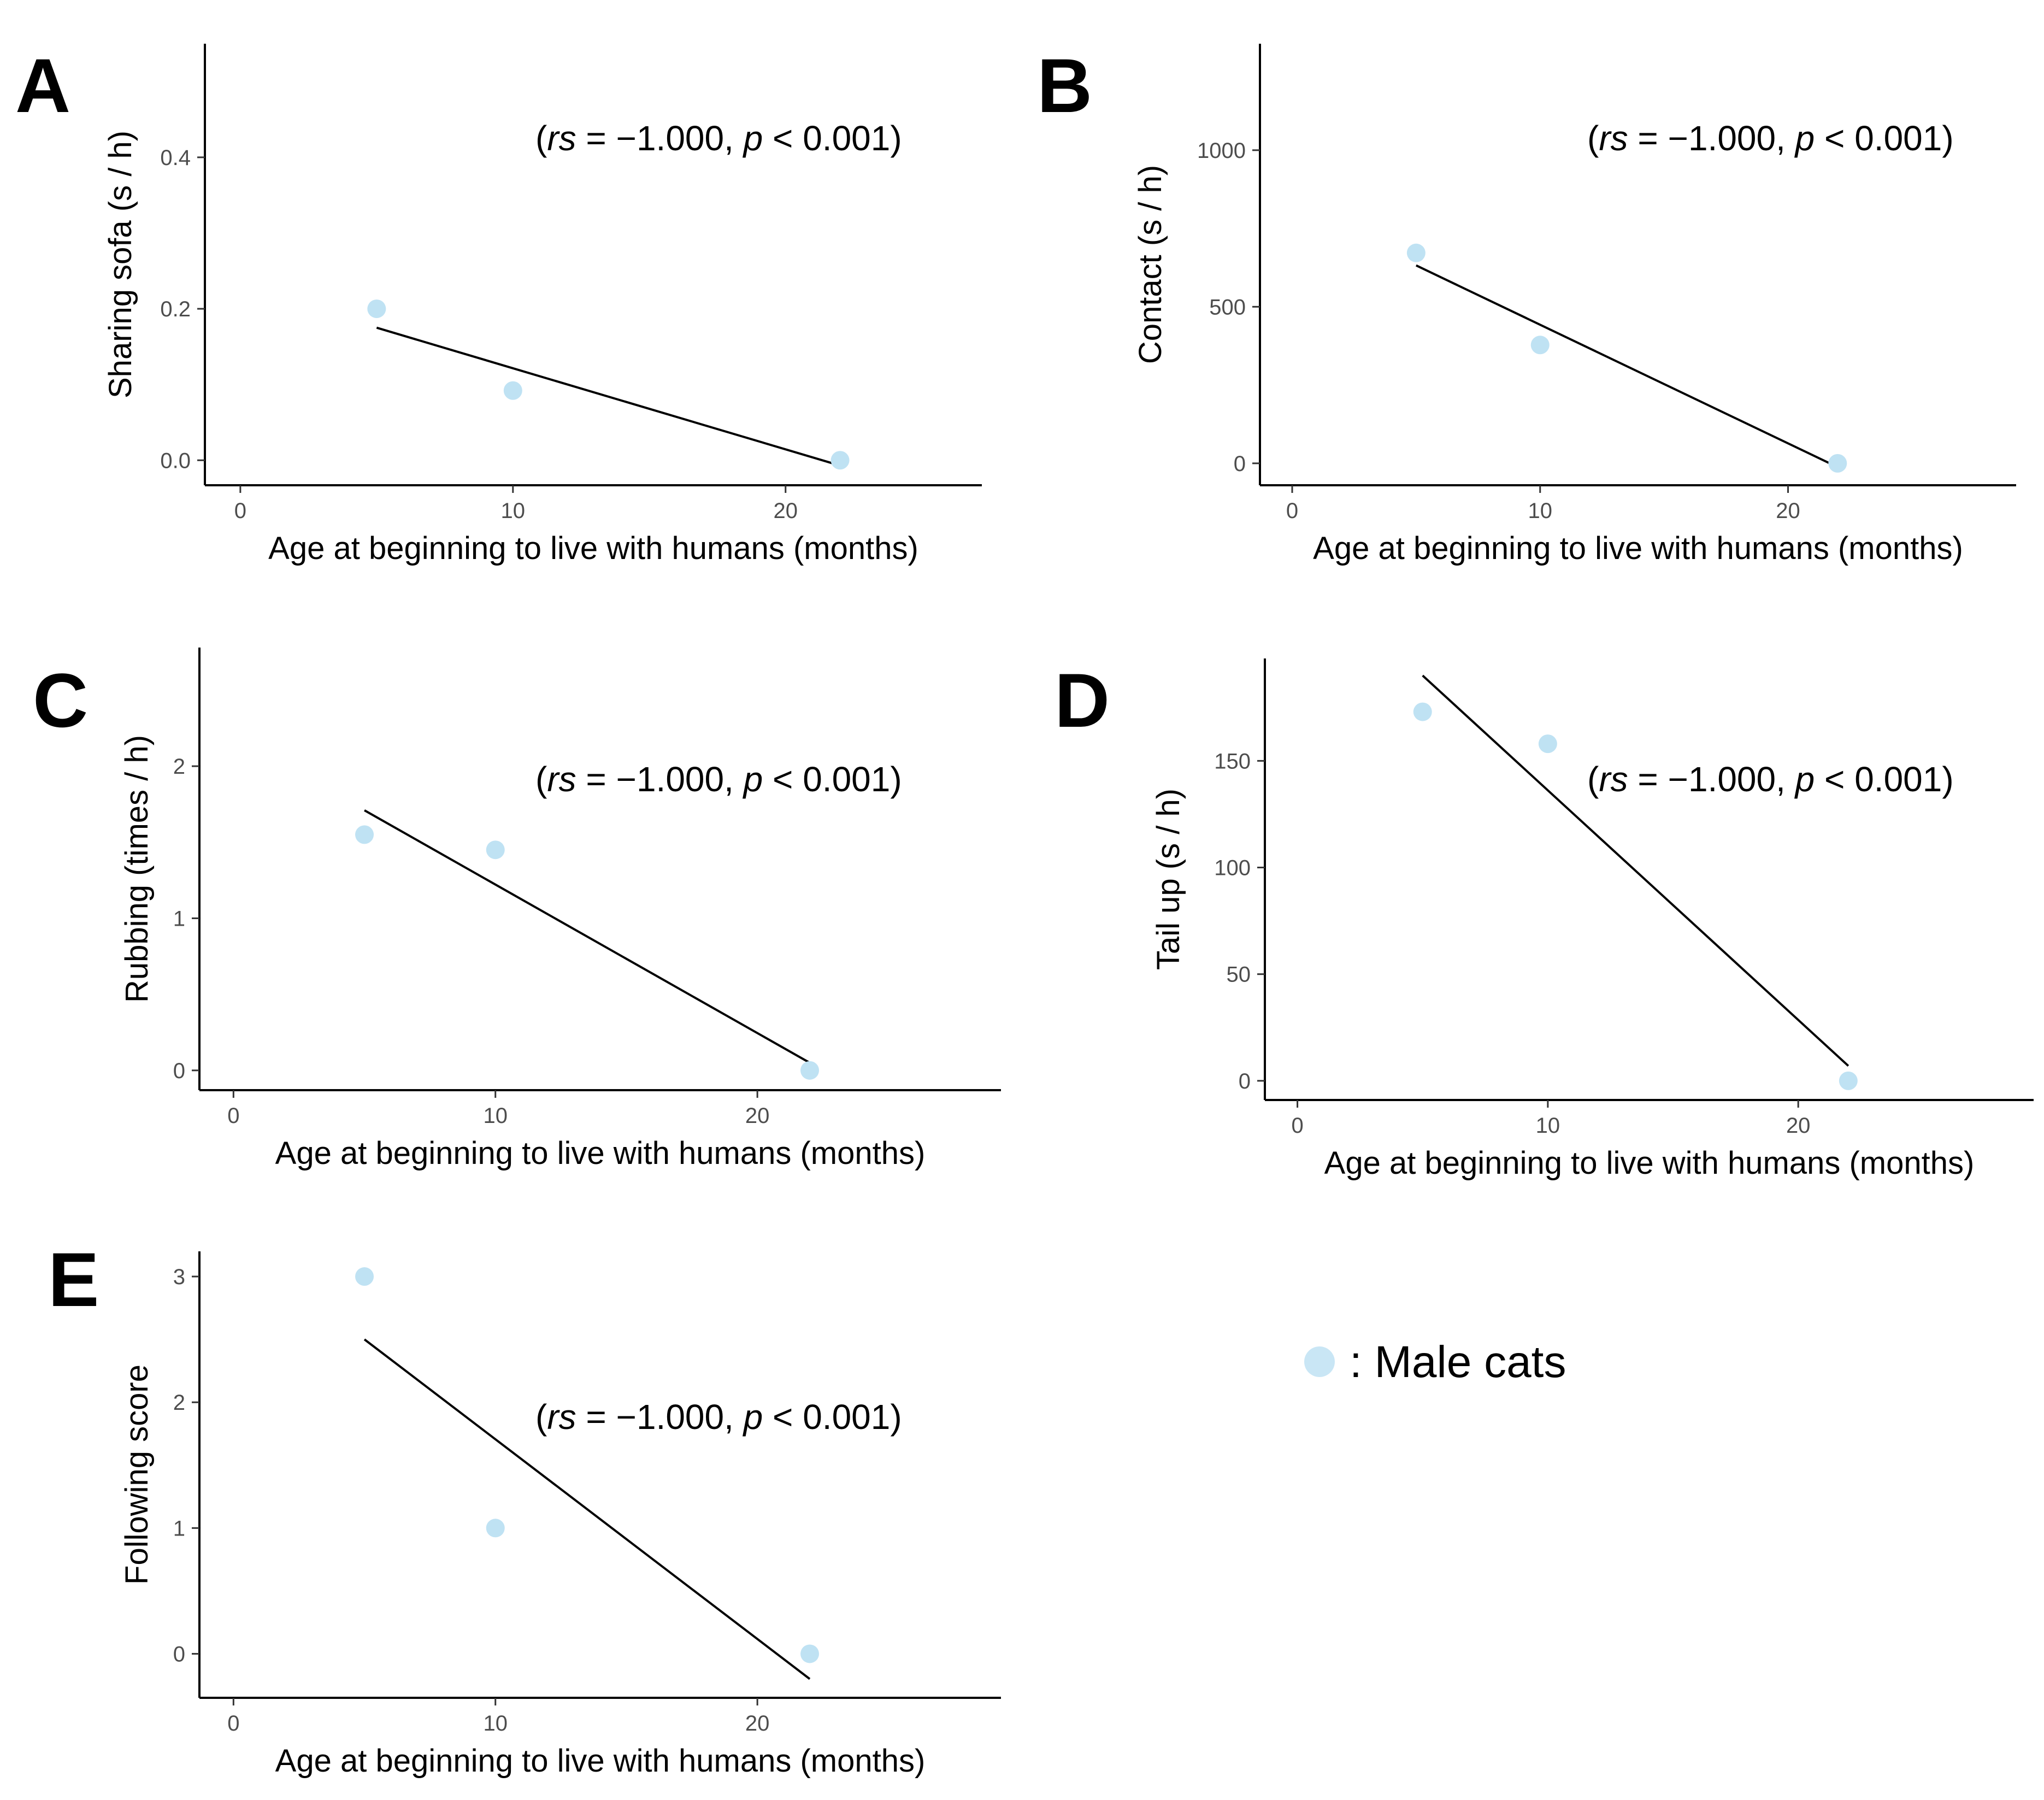 The image size is (2044, 1800). I want to click on y-axis-label: Tail up (s / h), so click(1168, 880).